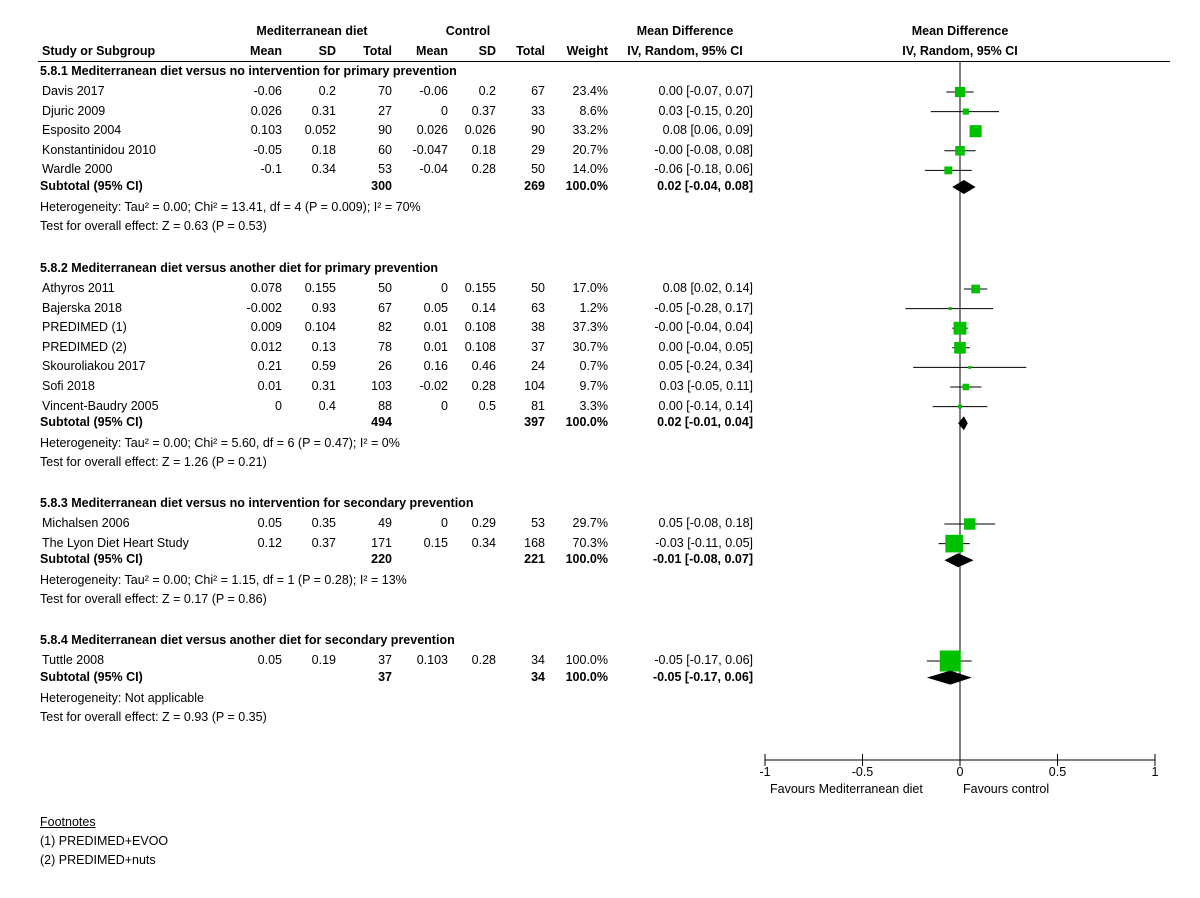  Describe the element at coordinates (104, 841) in the screenshot. I see `footnote-1: (1) PREDIMED+EVOO` at that location.